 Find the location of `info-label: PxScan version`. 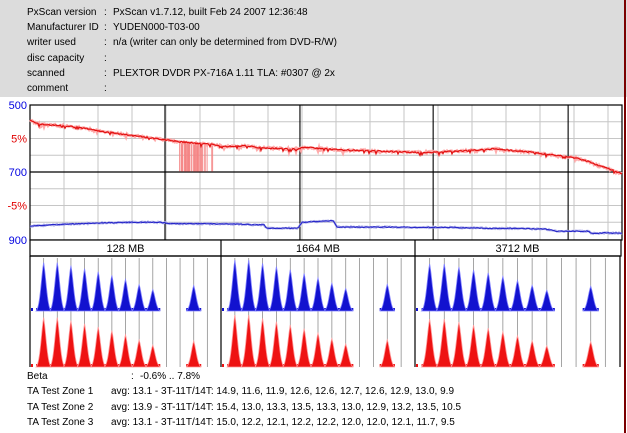

info-label: PxScan version is located at coordinates (62, 12).